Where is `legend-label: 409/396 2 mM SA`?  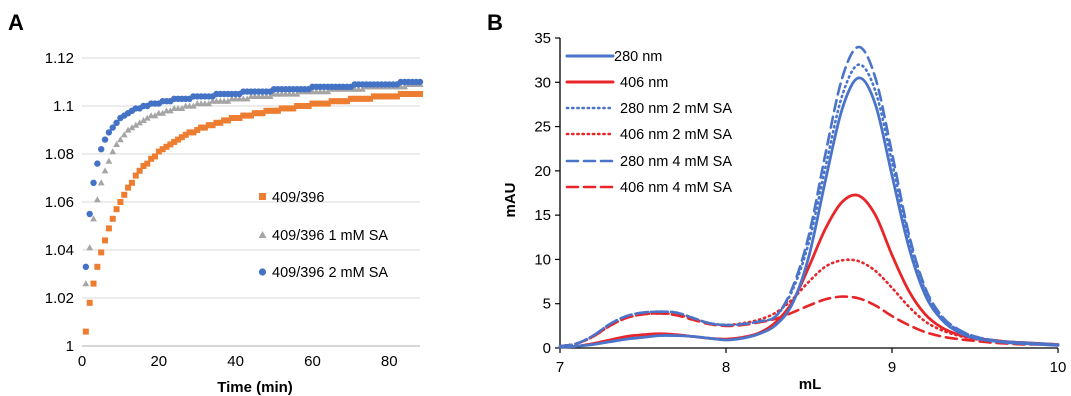
legend-label: 409/396 2 mM SA is located at coordinates (330, 273).